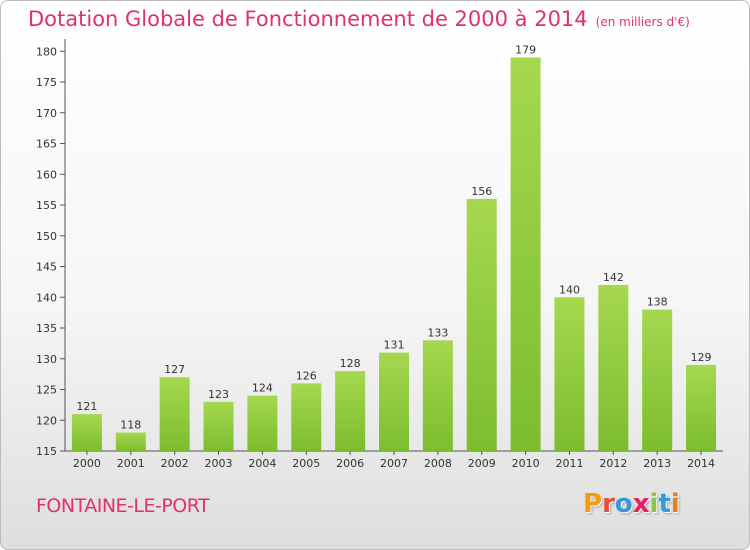 The height and width of the screenshot is (550, 750). I want to click on logo-letter: o, so click(623, 504).